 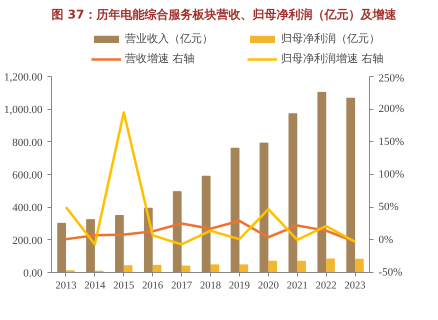 I want to click on x-tick-label: 2023, so click(x=355, y=286).